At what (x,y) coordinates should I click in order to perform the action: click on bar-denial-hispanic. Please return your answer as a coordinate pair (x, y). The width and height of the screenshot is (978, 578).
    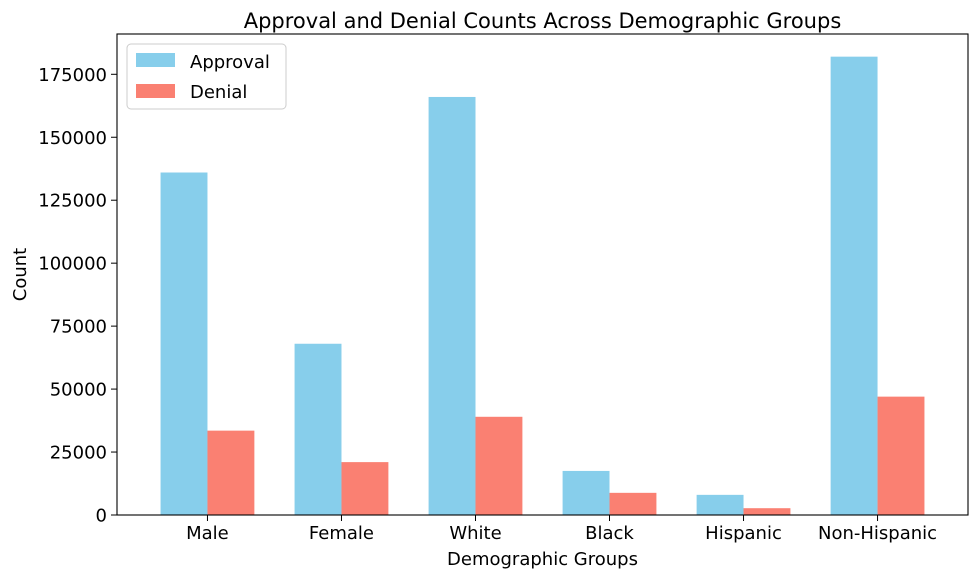
    Looking at the image, I should click on (767, 511).